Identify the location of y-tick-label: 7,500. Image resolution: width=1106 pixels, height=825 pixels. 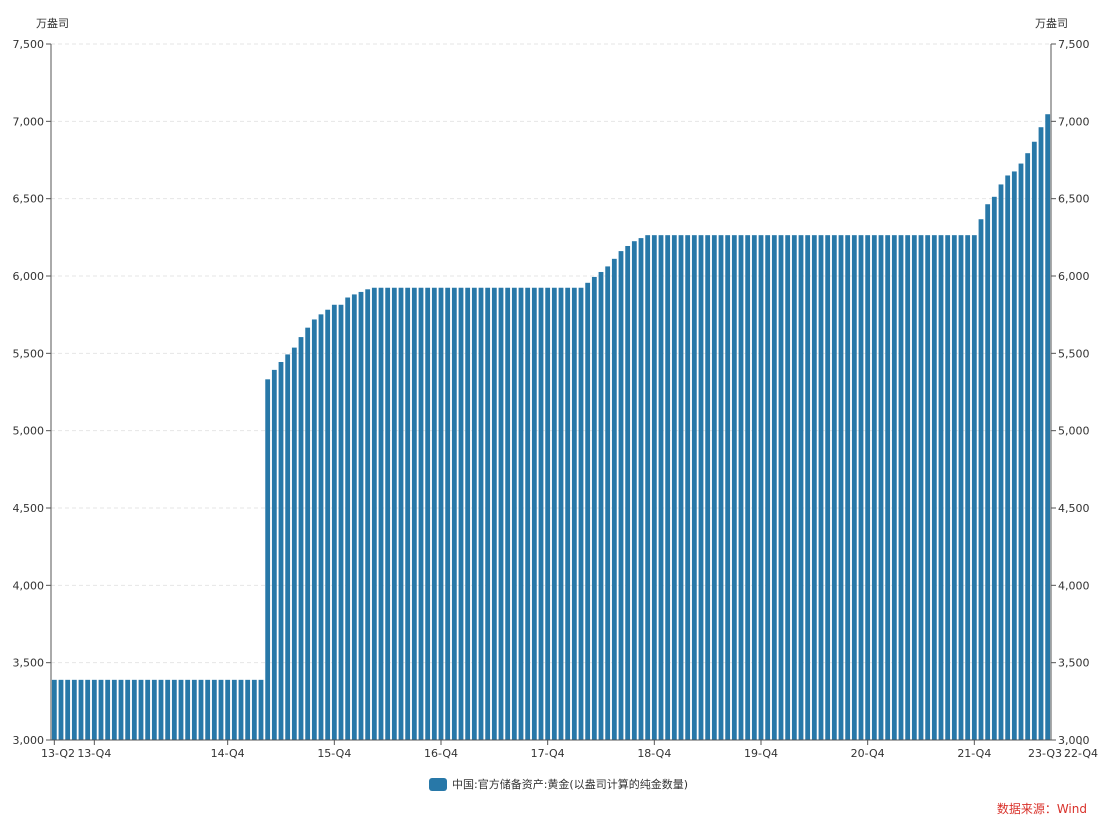
(29, 44).